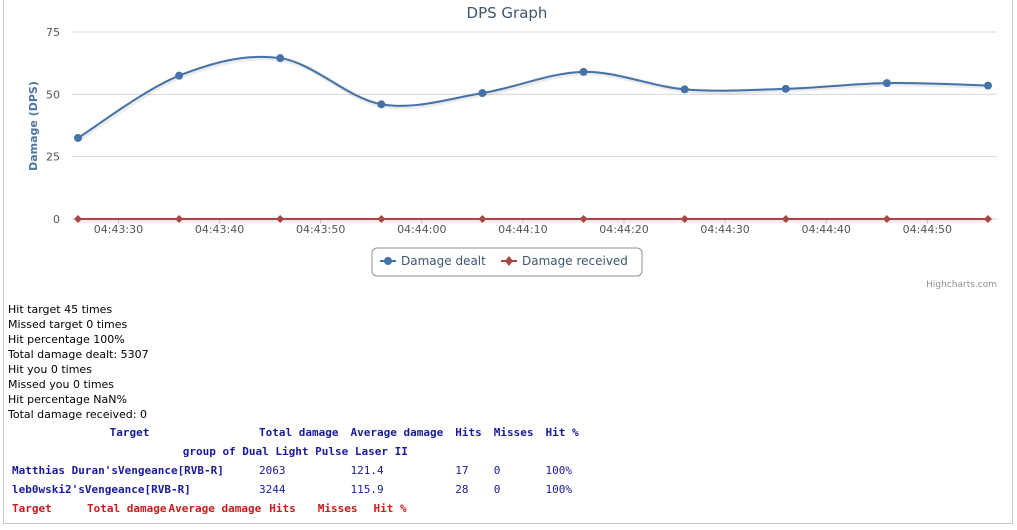 This screenshot has width=1017, height=530. Describe the element at coordinates (390, 508) in the screenshot. I see `incoming-col-hit-pct: Hit %` at that location.